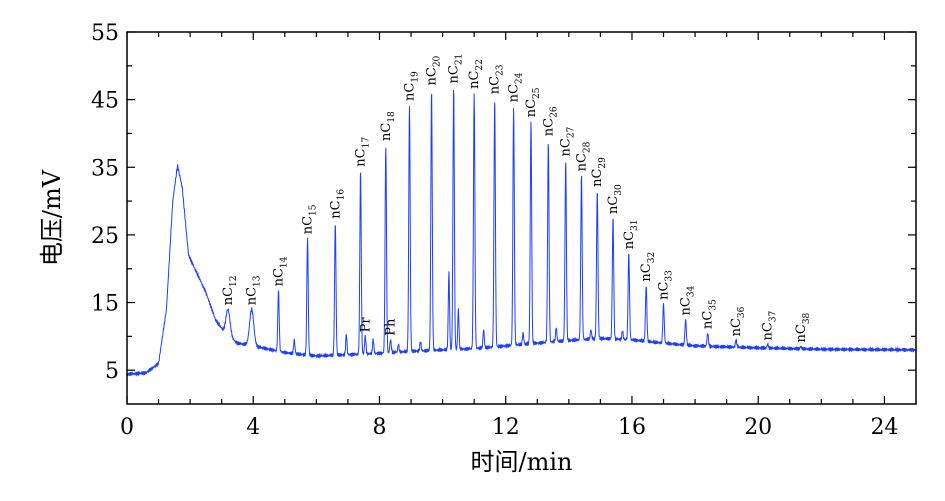  I want to click on x-tick-label: 8, so click(379, 427).